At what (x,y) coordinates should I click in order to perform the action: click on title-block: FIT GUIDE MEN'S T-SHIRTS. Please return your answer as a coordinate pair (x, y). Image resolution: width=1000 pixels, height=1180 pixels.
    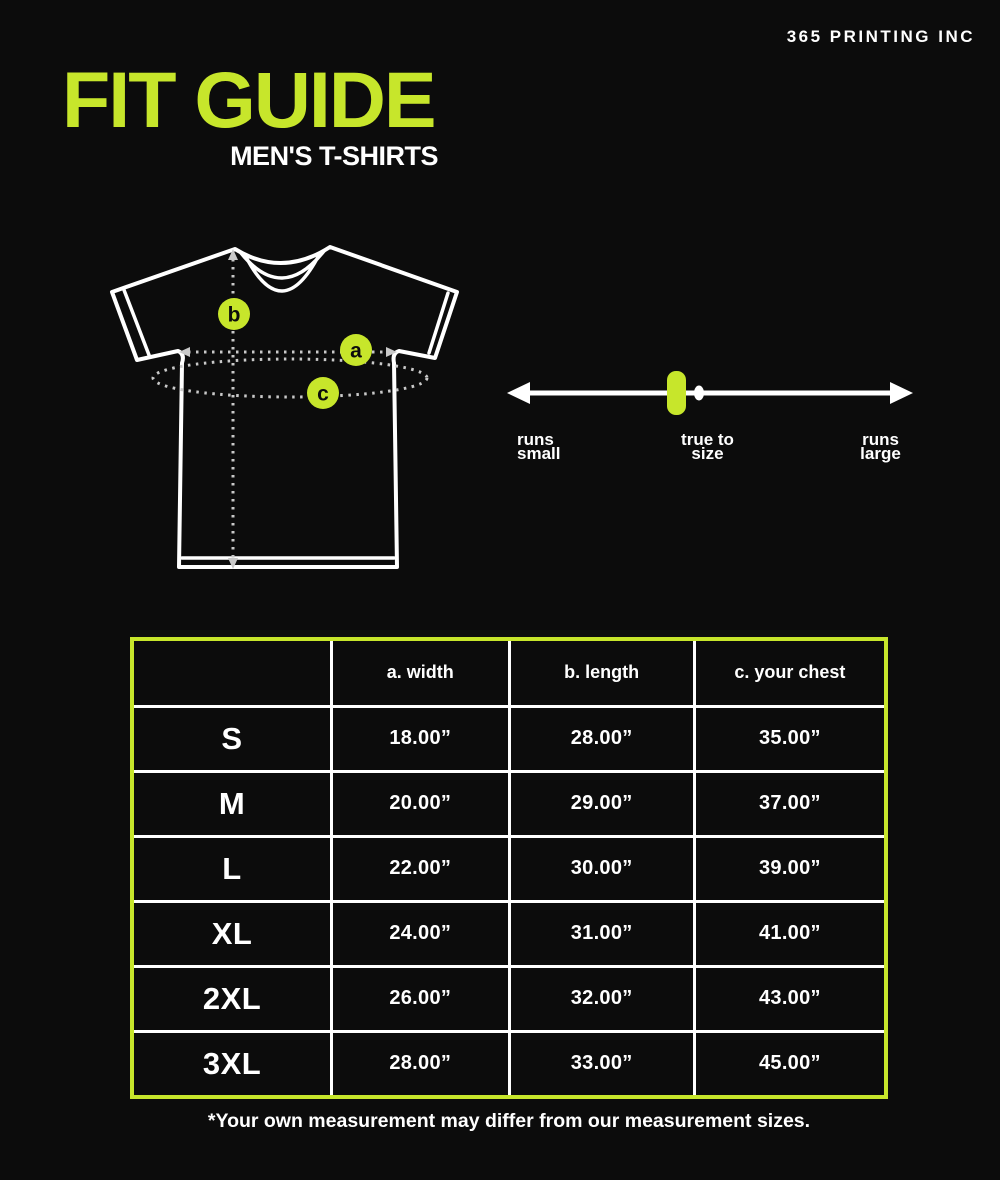
    Looking at the image, I should click on (250, 113).